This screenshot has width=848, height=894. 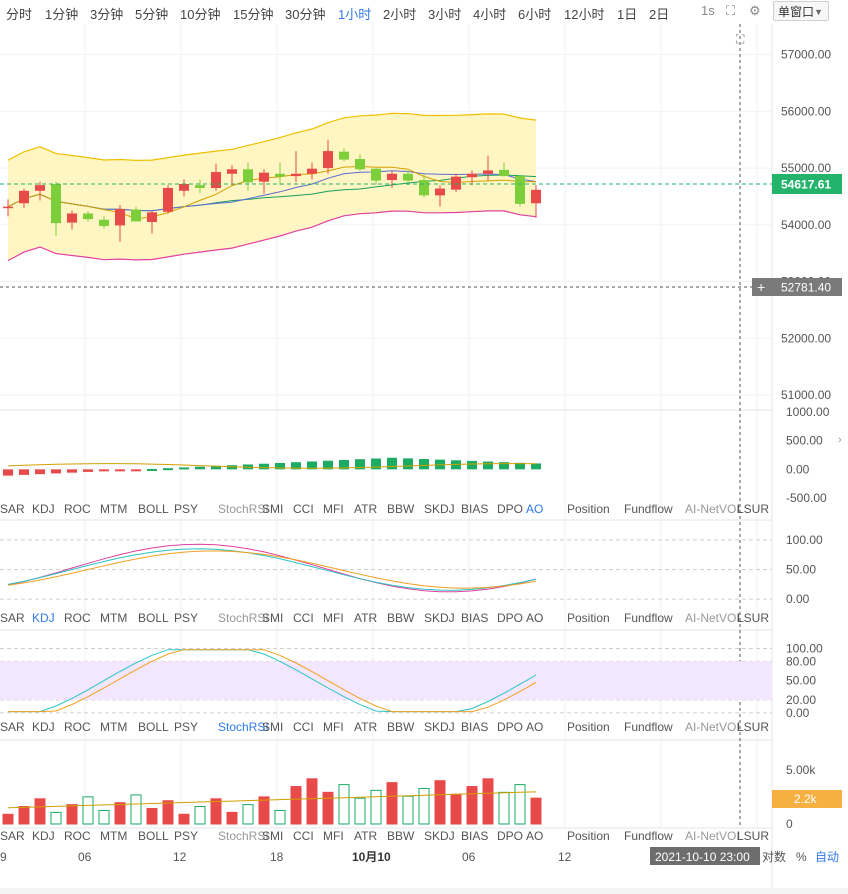 What do you see at coordinates (535, 14) in the screenshot?
I see `timeframe-11: 6小时` at bounding box center [535, 14].